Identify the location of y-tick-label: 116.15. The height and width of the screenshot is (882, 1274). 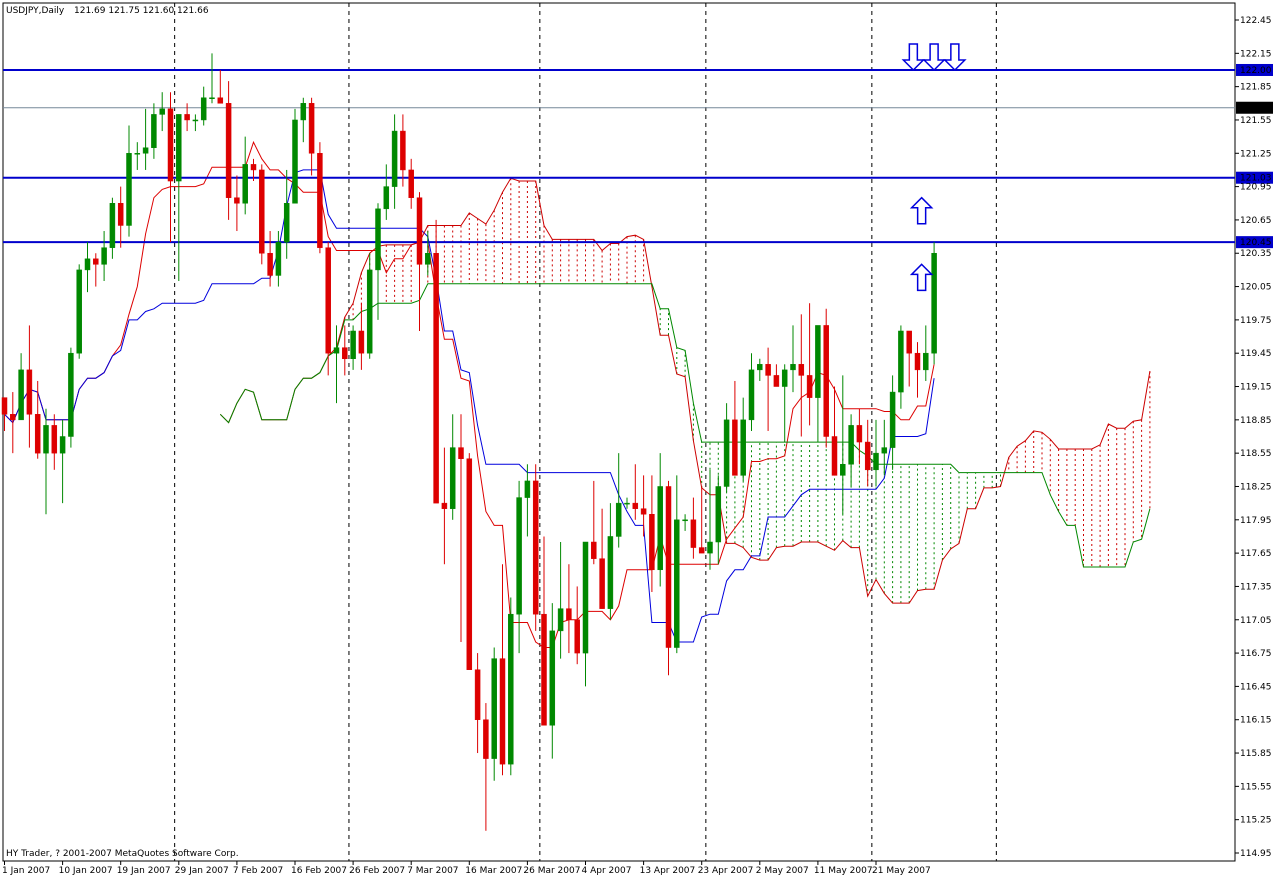
(1256, 721).